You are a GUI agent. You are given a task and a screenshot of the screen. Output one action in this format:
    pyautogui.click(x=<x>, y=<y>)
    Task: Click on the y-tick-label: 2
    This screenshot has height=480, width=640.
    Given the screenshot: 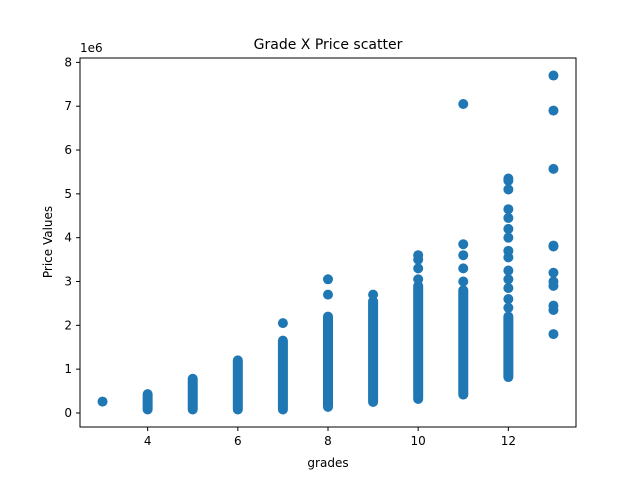 What is the action you would take?
    pyautogui.click(x=68, y=325)
    